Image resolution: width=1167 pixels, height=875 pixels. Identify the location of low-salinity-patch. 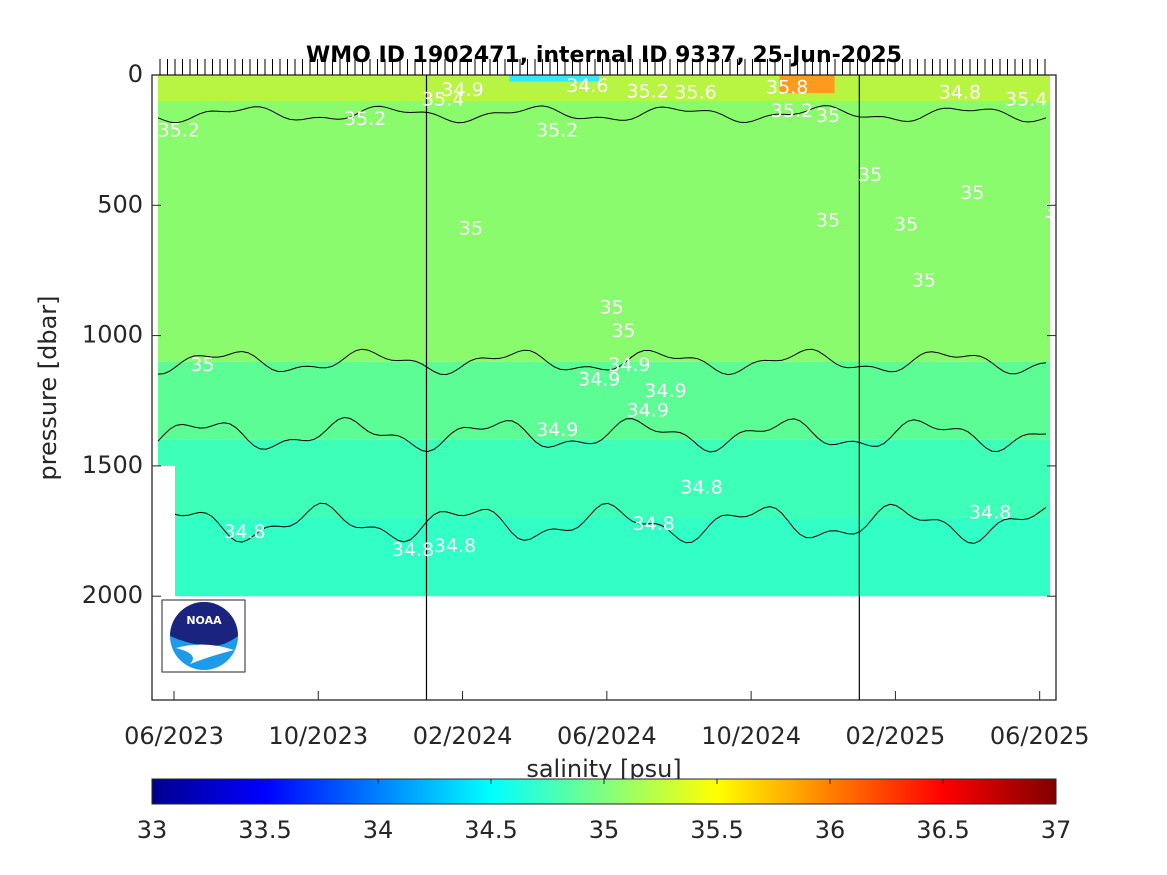
(554, 78).